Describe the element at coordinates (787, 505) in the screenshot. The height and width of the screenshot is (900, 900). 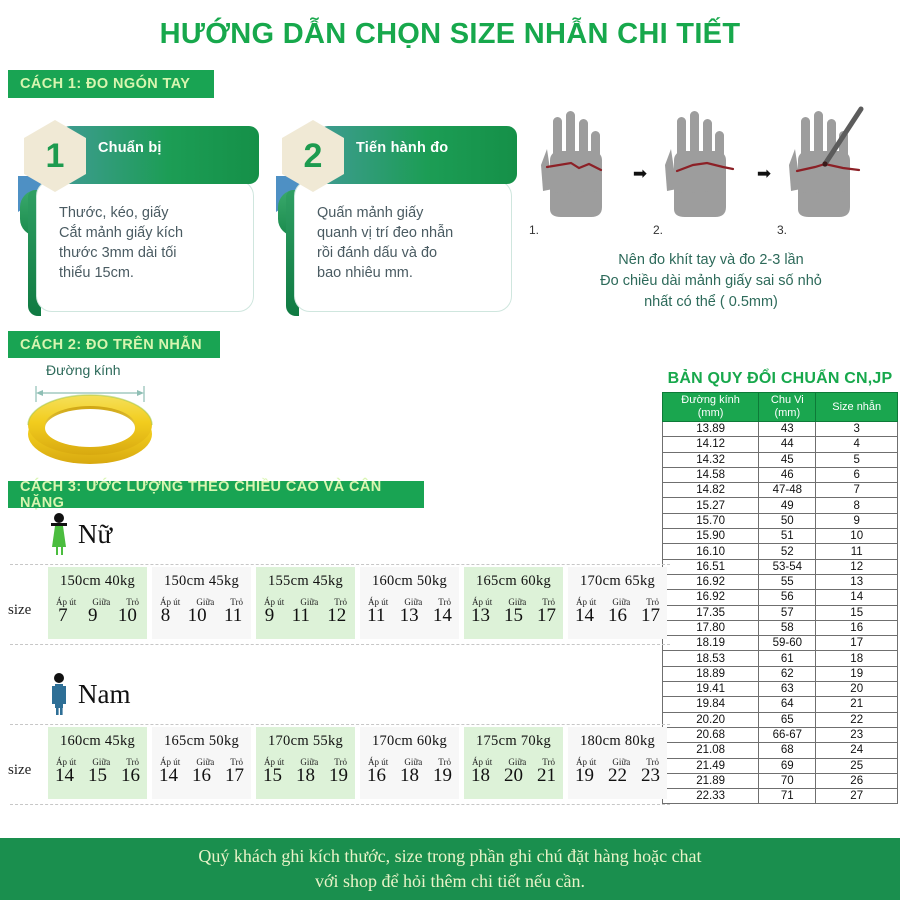
I see `cell-circumference: 49` at that location.